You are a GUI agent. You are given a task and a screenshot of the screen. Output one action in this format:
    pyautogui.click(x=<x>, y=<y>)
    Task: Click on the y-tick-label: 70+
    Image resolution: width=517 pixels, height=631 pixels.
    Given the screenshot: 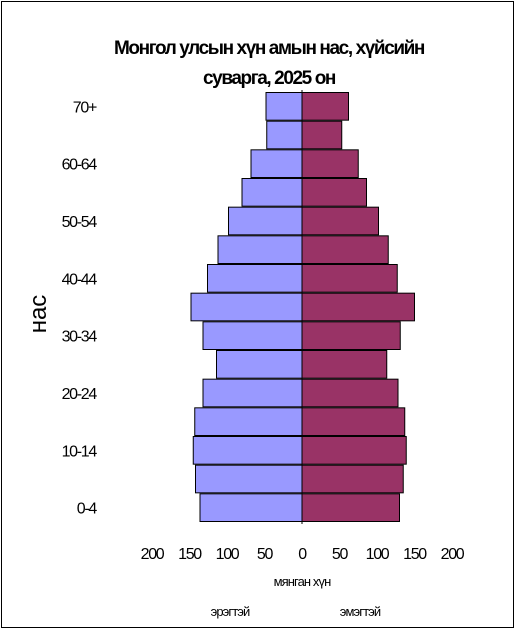 What is the action you would take?
    pyautogui.click(x=85, y=107)
    